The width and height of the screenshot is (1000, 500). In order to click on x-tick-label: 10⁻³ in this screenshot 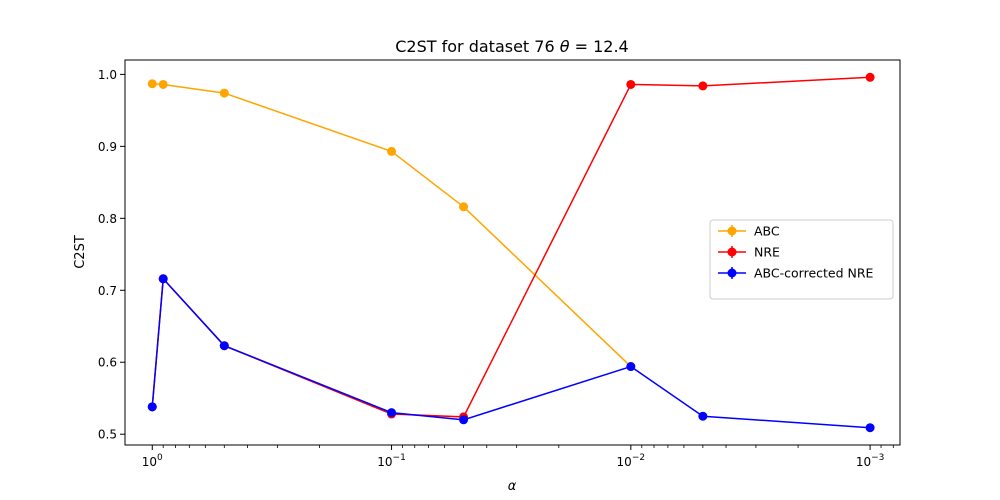, I will do `click(870, 461)`.